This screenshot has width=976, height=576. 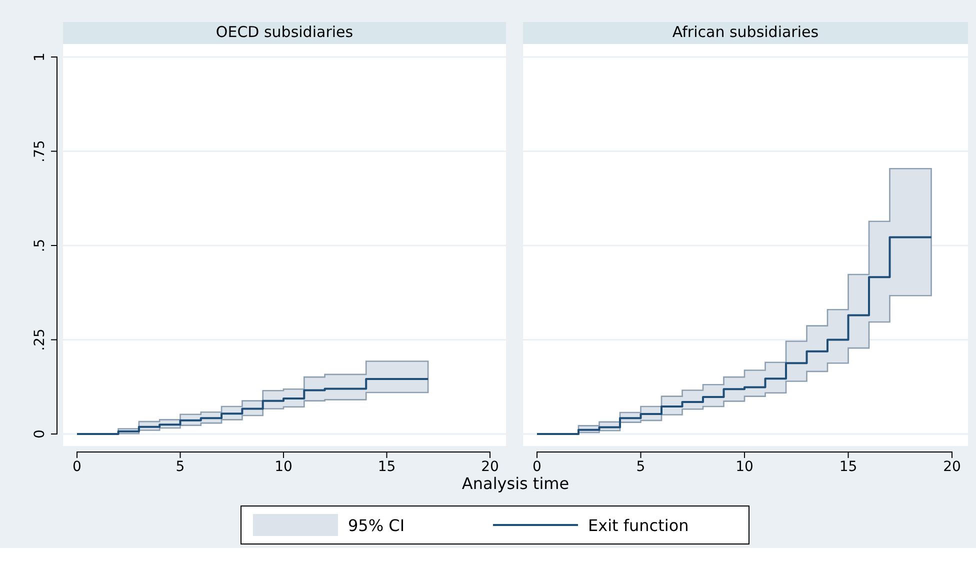 What do you see at coordinates (40, 434) in the screenshot?
I see `y-tick-label: 0` at bounding box center [40, 434].